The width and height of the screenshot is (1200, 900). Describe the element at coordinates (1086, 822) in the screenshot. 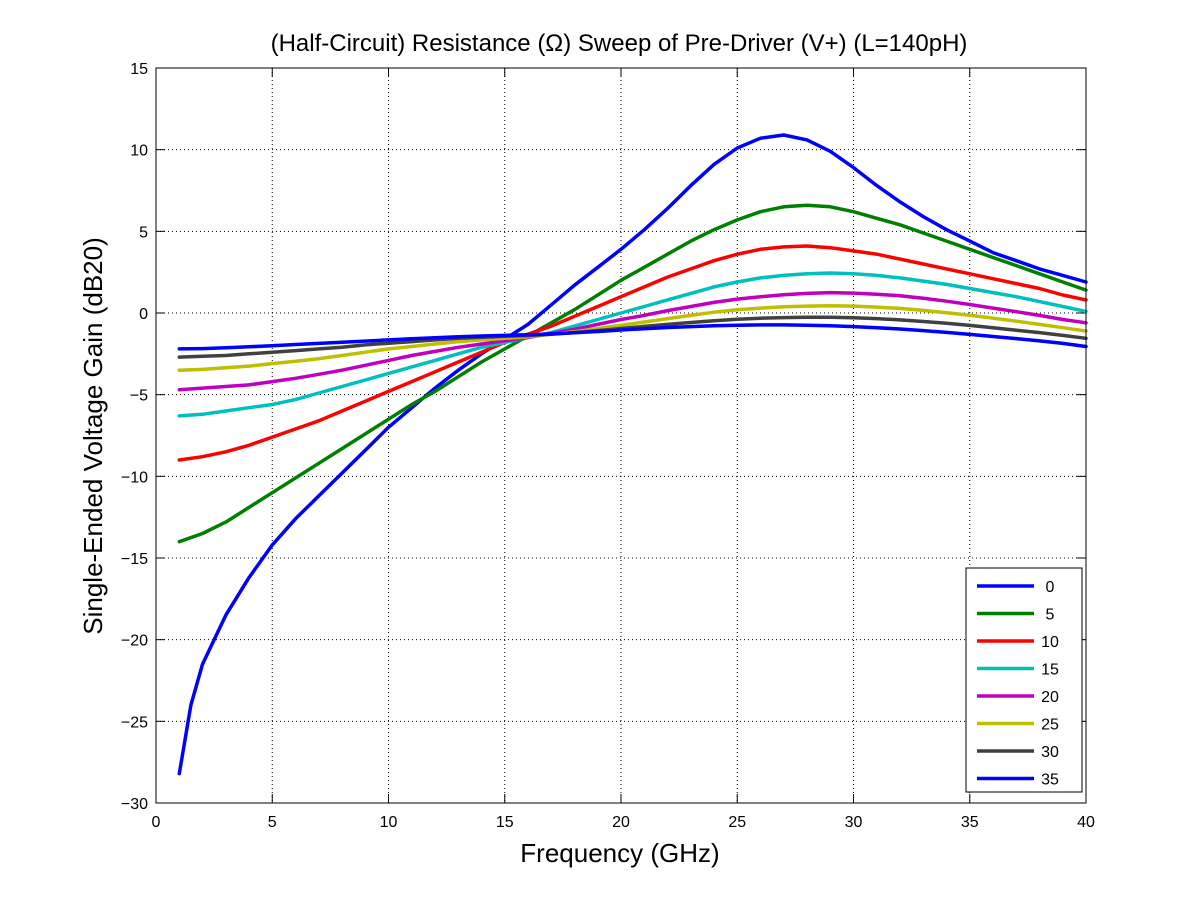

I see `x-tick-label: 40` at that location.